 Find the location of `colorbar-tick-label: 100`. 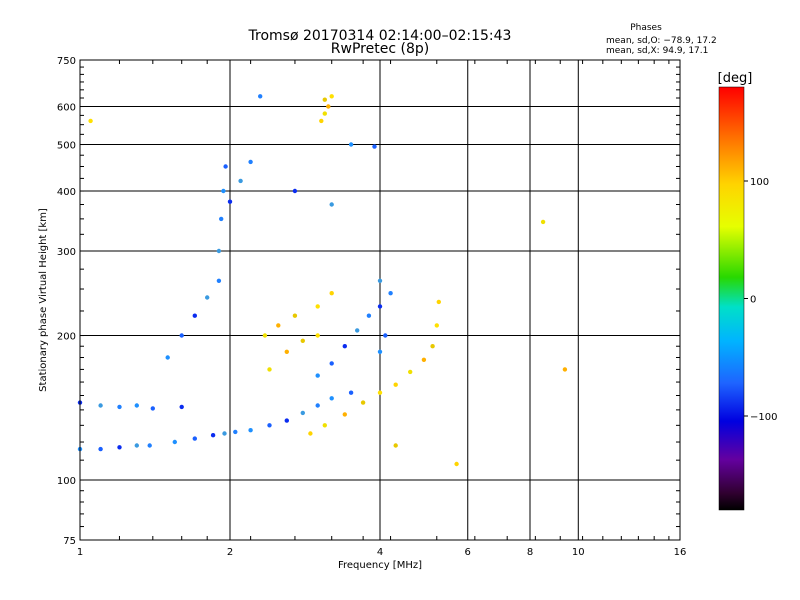

colorbar-tick-label: 100 is located at coordinates (759, 182).